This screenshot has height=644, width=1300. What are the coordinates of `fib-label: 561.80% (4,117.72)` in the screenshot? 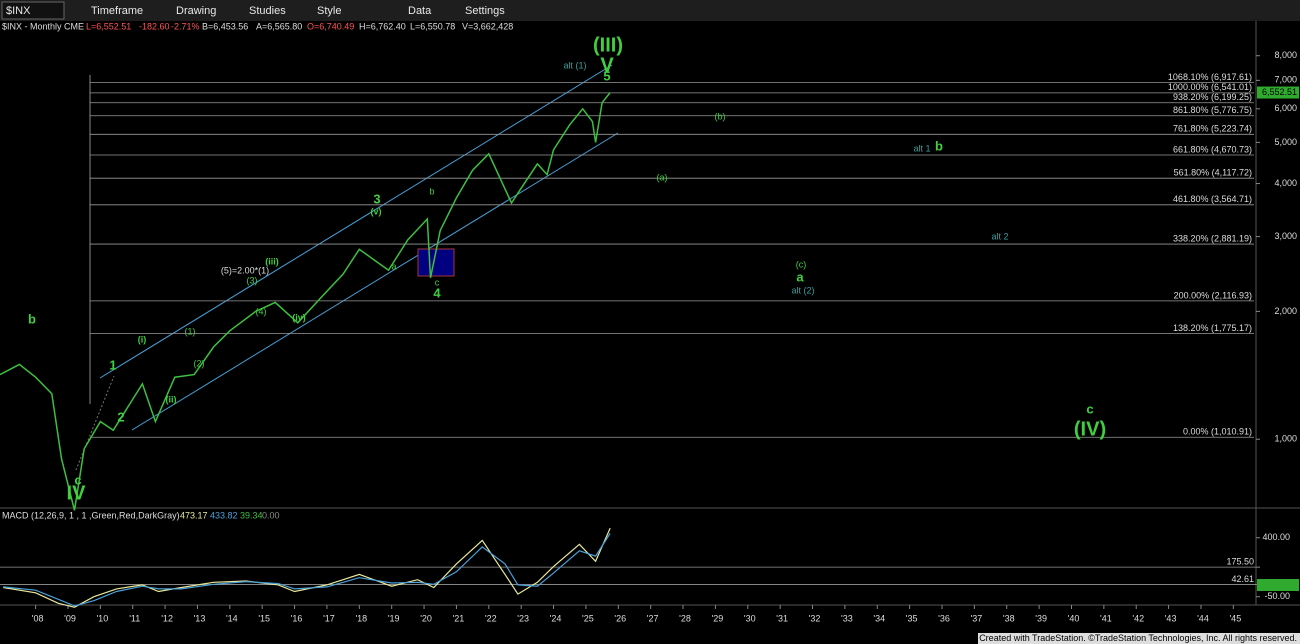 It's located at (1213, 173).